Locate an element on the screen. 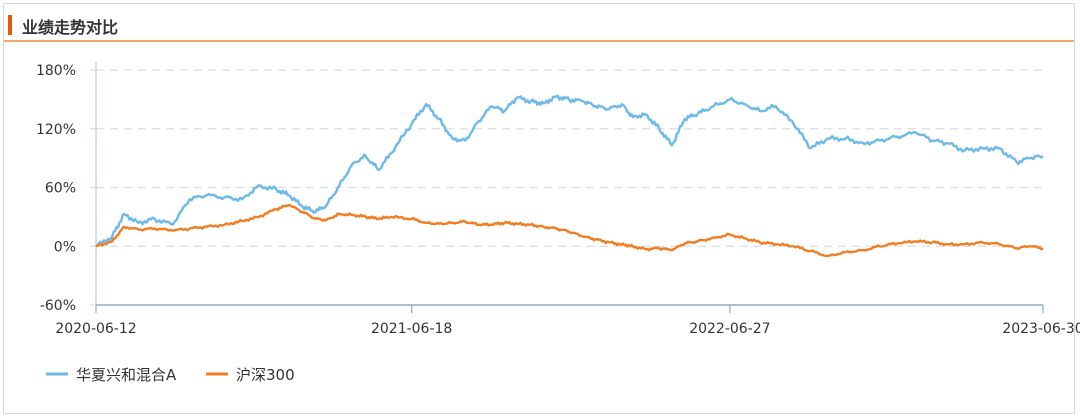  panel-title: 业绩走势对比 is located at coordinates (70, 27).